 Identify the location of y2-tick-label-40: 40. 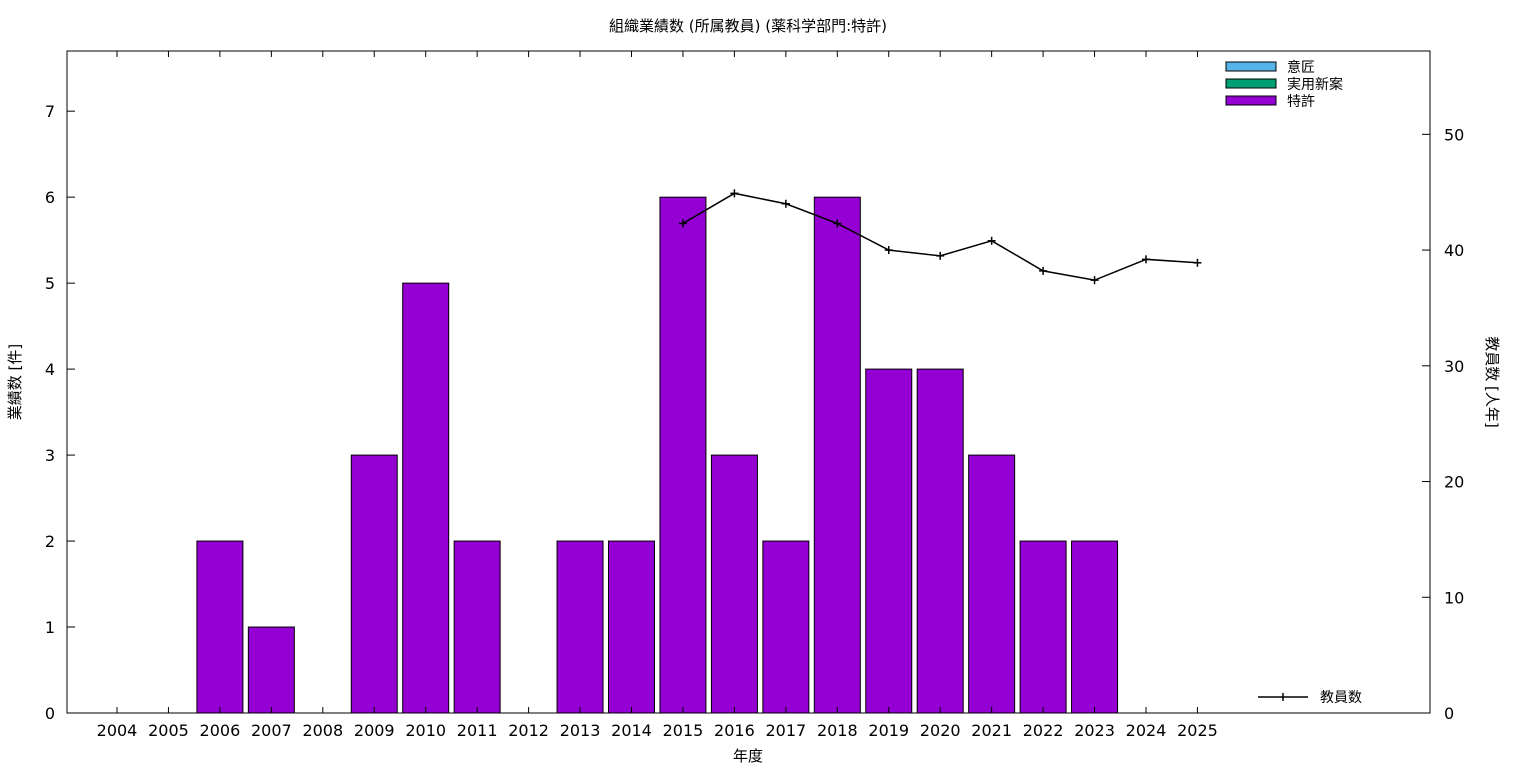
(1454, 250).